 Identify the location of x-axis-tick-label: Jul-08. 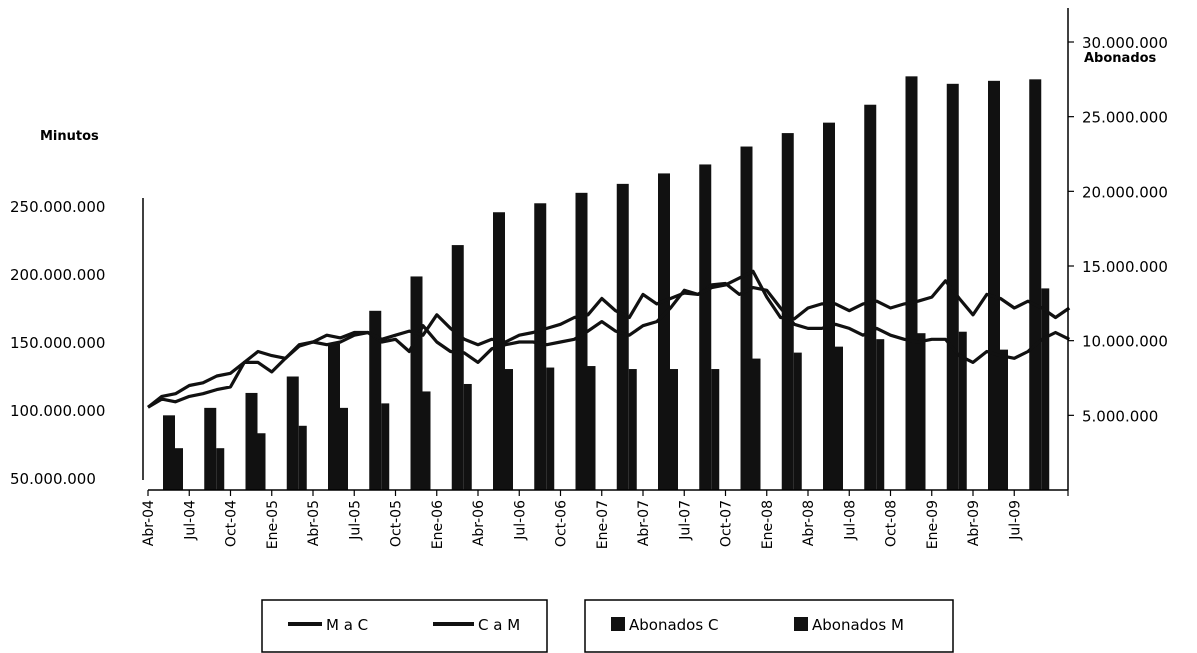
(850, 520).